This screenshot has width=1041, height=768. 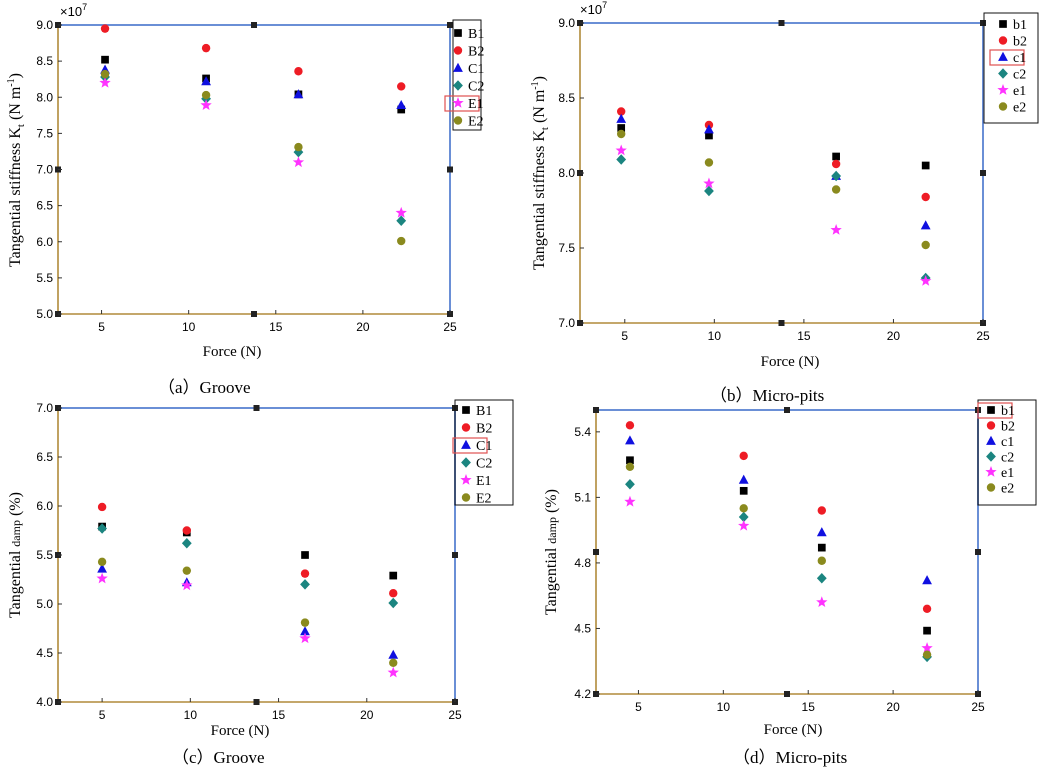 What do you see at coordinates (401, 109) in the screenshot?
I see `data-point-B1` at bounding box center [401, 109].